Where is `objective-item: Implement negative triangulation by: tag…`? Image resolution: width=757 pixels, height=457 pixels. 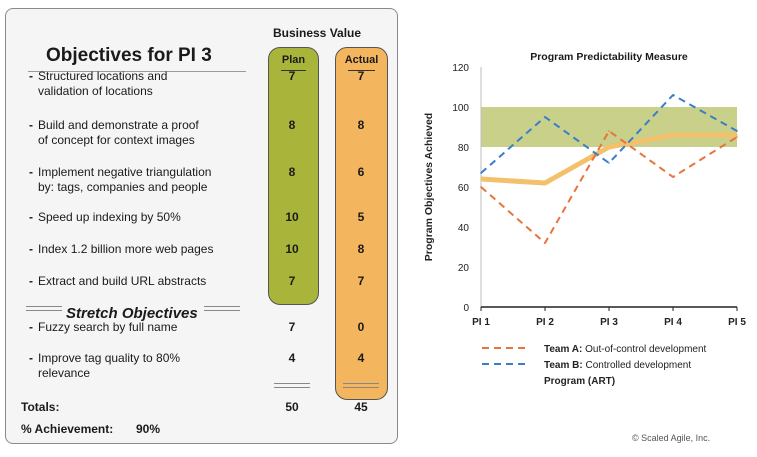
objective-item: Implement negative triangulation by: tag… is located at coordinates (145, 180).